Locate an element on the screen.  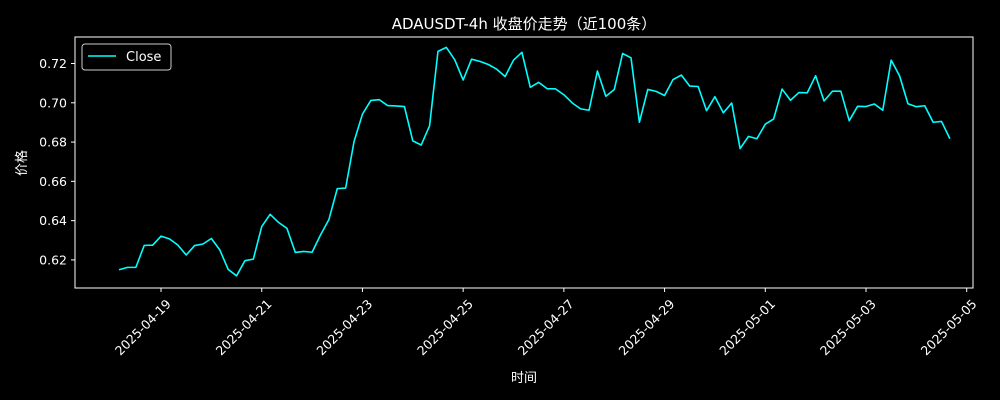
y-tick-label: 0.68 is located at coordinates (53, 142).